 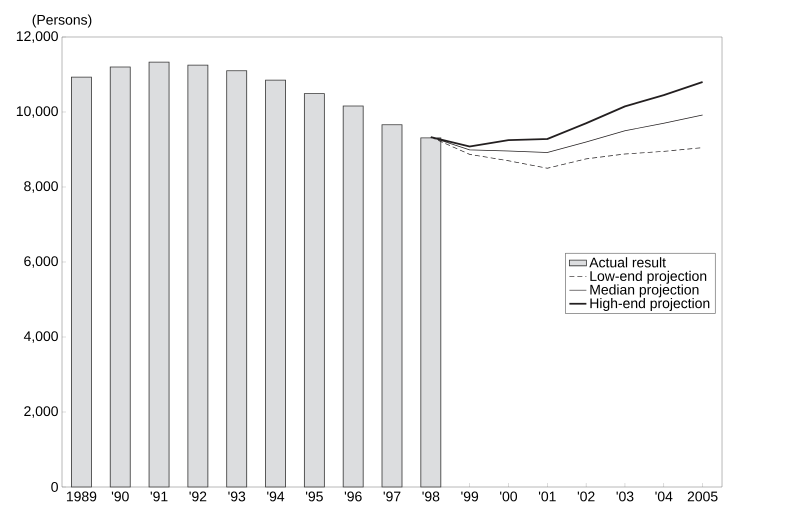 I want to click on x-tick-label: 1989, so click(x=81, y=497).